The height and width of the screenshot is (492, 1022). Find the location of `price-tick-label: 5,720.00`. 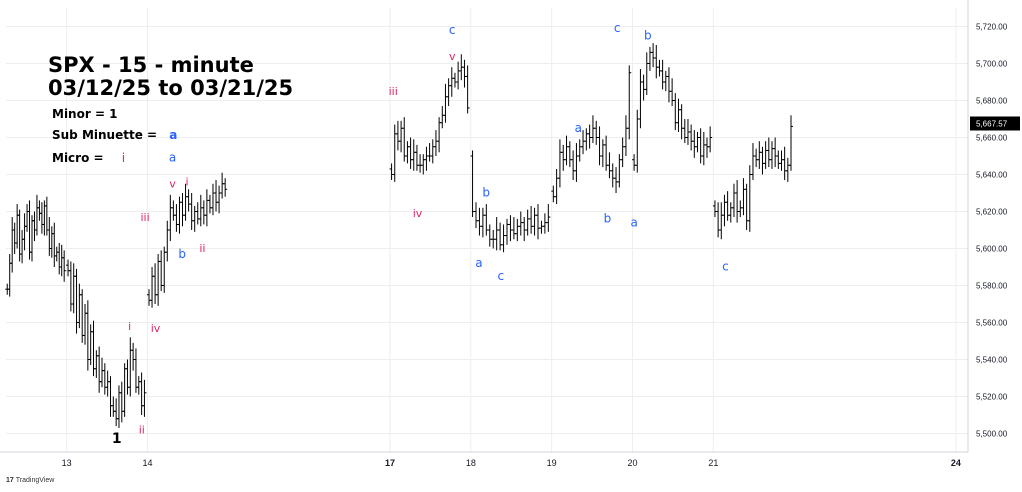

price-tick-label: 5,720.00 is located at coordinates (992, 27).